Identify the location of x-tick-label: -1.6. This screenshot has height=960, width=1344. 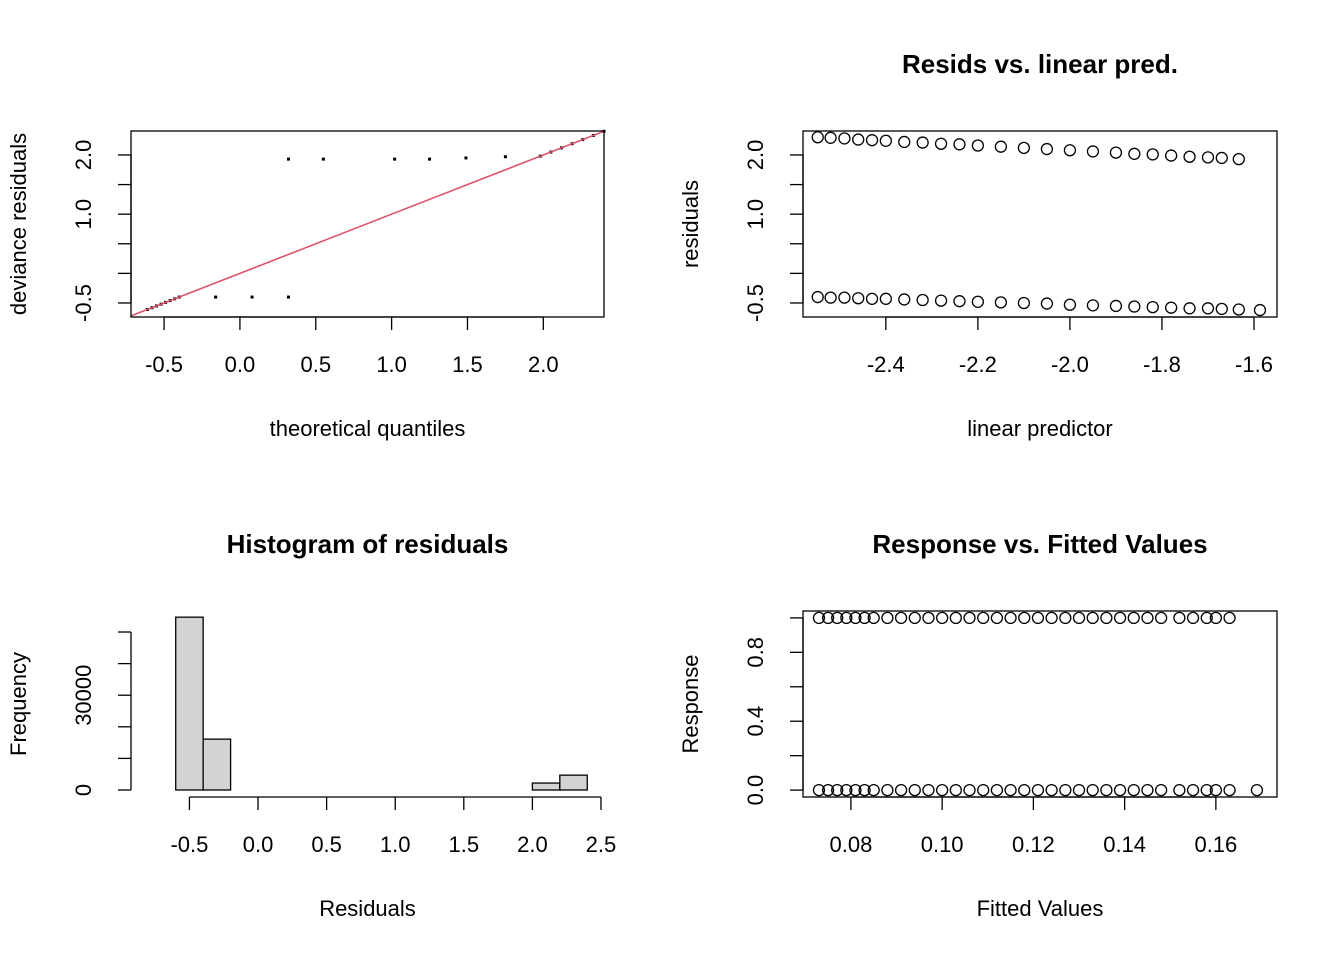
(1254, 364).